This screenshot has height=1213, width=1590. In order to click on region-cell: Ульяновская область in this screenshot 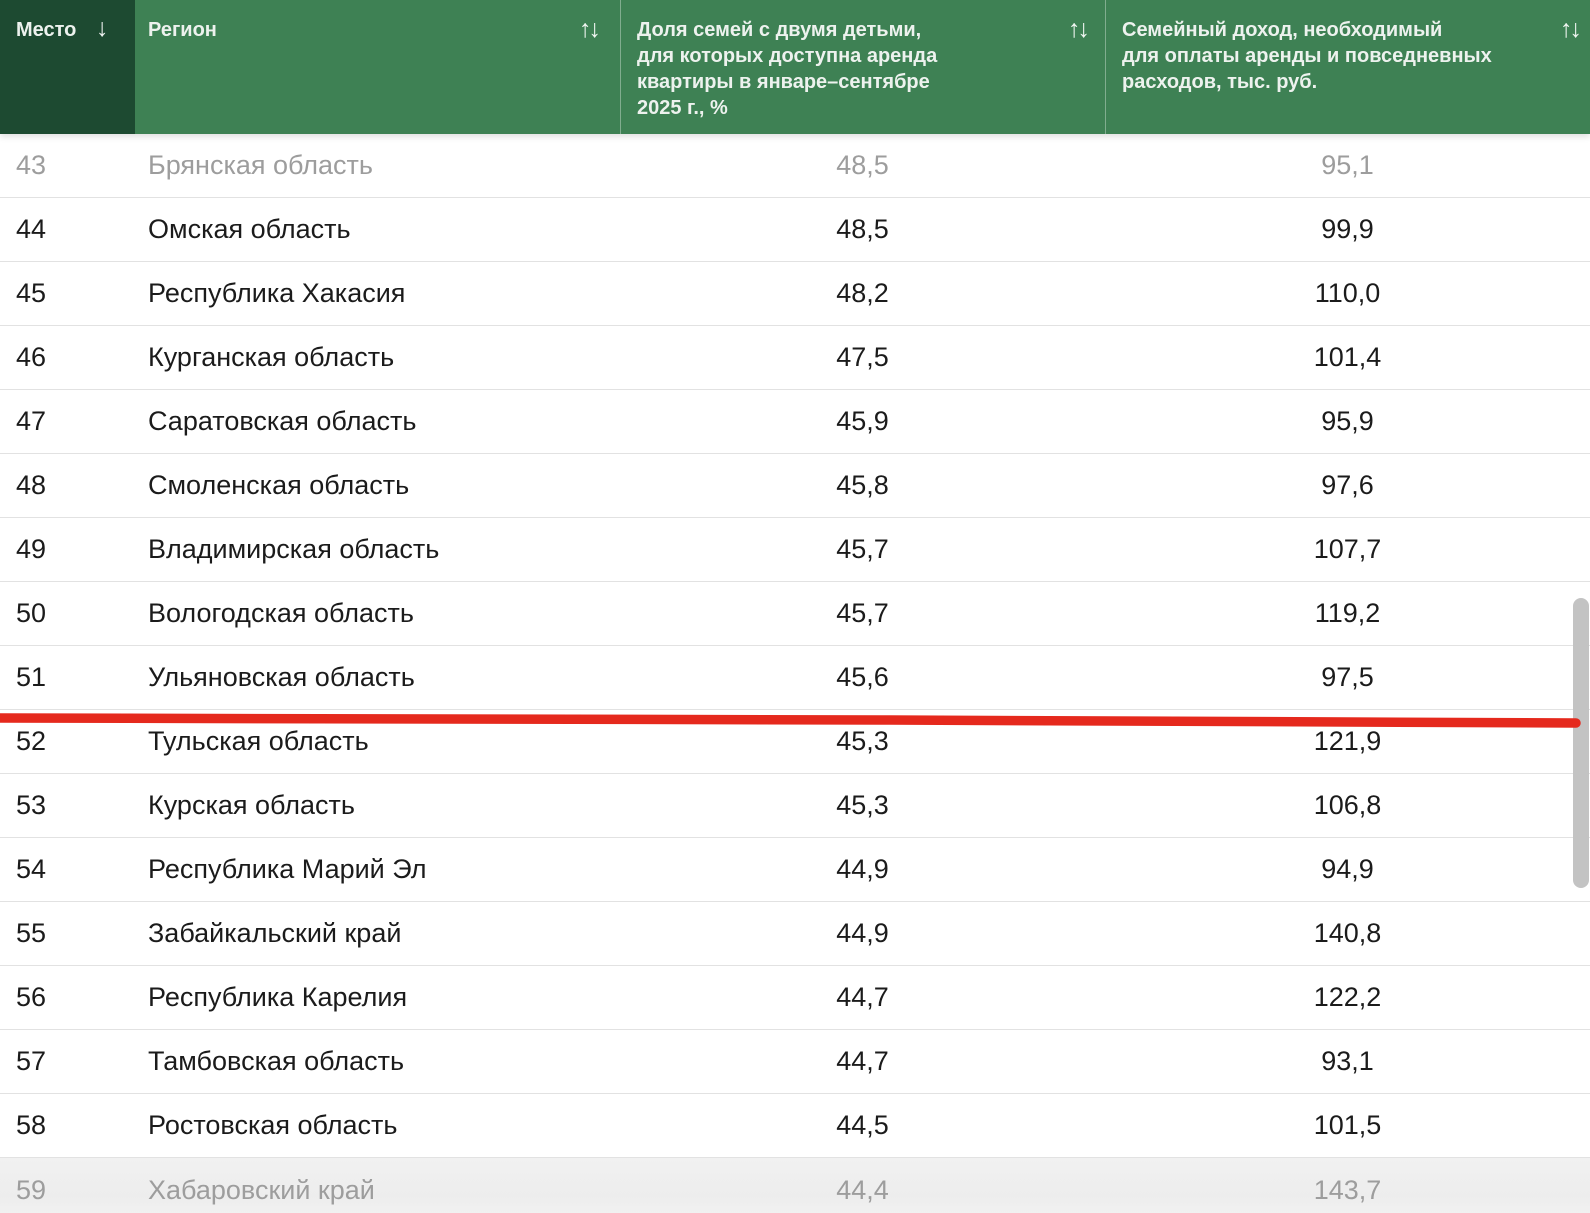, I will do `click(281, 677)`.